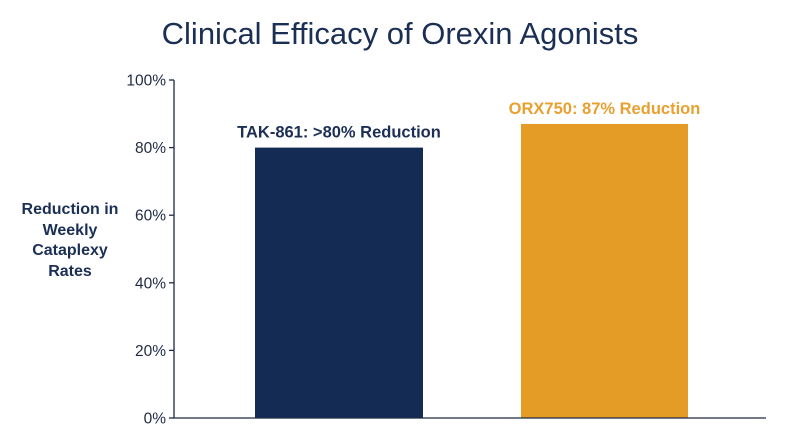 Image resolution: width=800 pixels, height=447 pixels. What do you see at coordinates (605, 109) in the screenshot?
I see `bar-data-label: ORX750: 87% Reduction` at bounding box center [605, 109].